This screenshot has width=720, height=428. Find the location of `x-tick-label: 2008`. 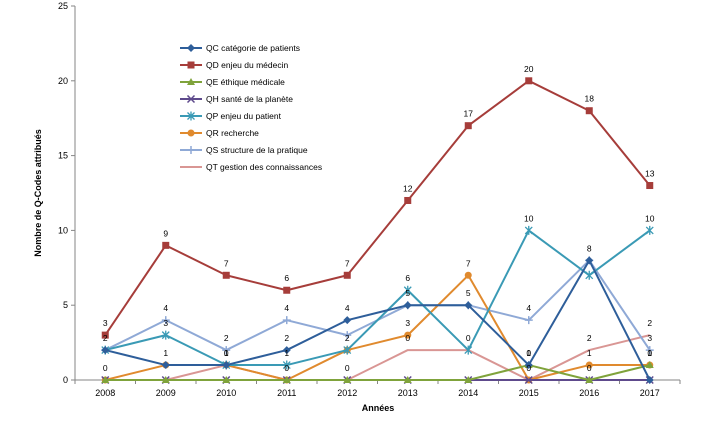

x-tick-label: 2008 is located at coordinates (105, 393).